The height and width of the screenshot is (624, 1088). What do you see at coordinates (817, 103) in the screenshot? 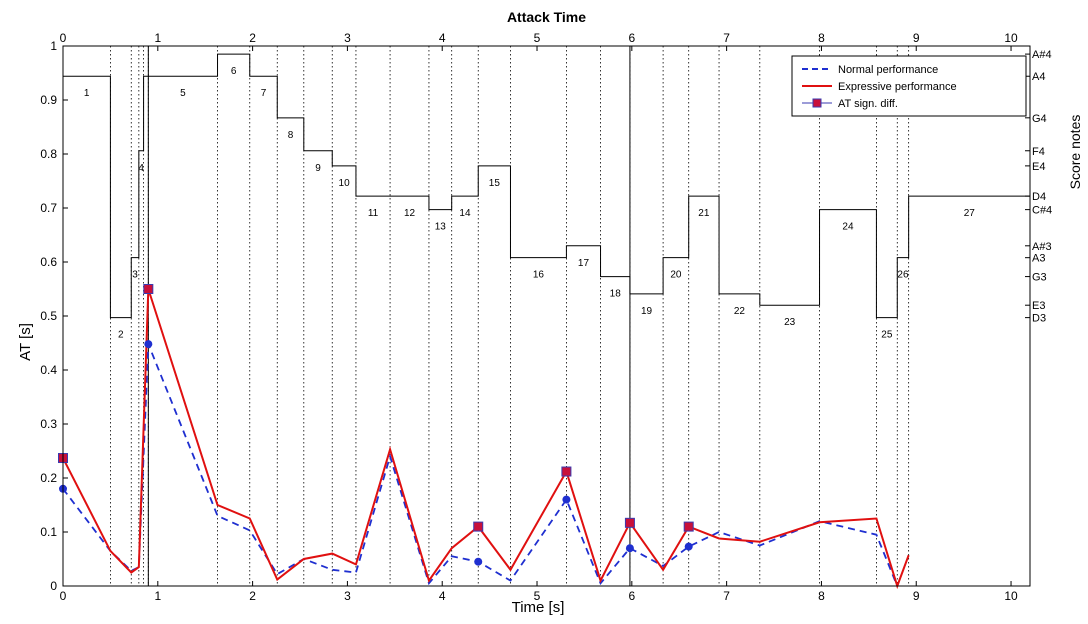
I see `legend-marker-sig-diff` at bounding box center [817, 103].